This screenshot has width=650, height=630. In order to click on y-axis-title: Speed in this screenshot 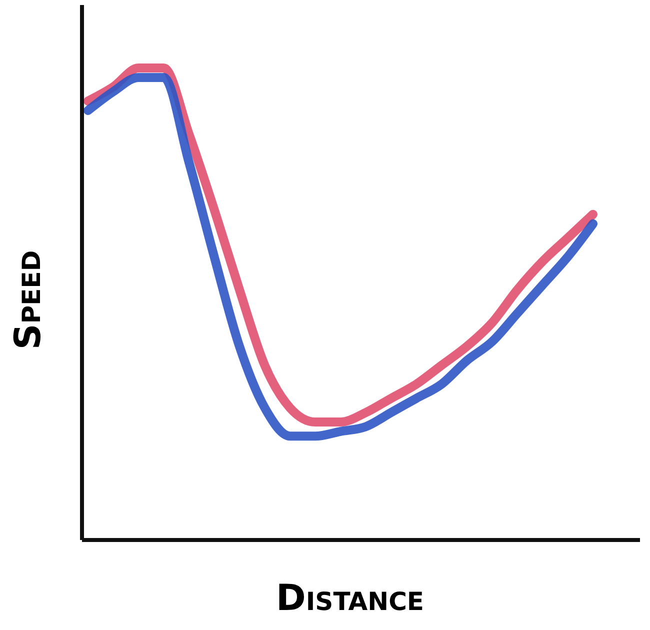, I will do `click(28, 300)`.